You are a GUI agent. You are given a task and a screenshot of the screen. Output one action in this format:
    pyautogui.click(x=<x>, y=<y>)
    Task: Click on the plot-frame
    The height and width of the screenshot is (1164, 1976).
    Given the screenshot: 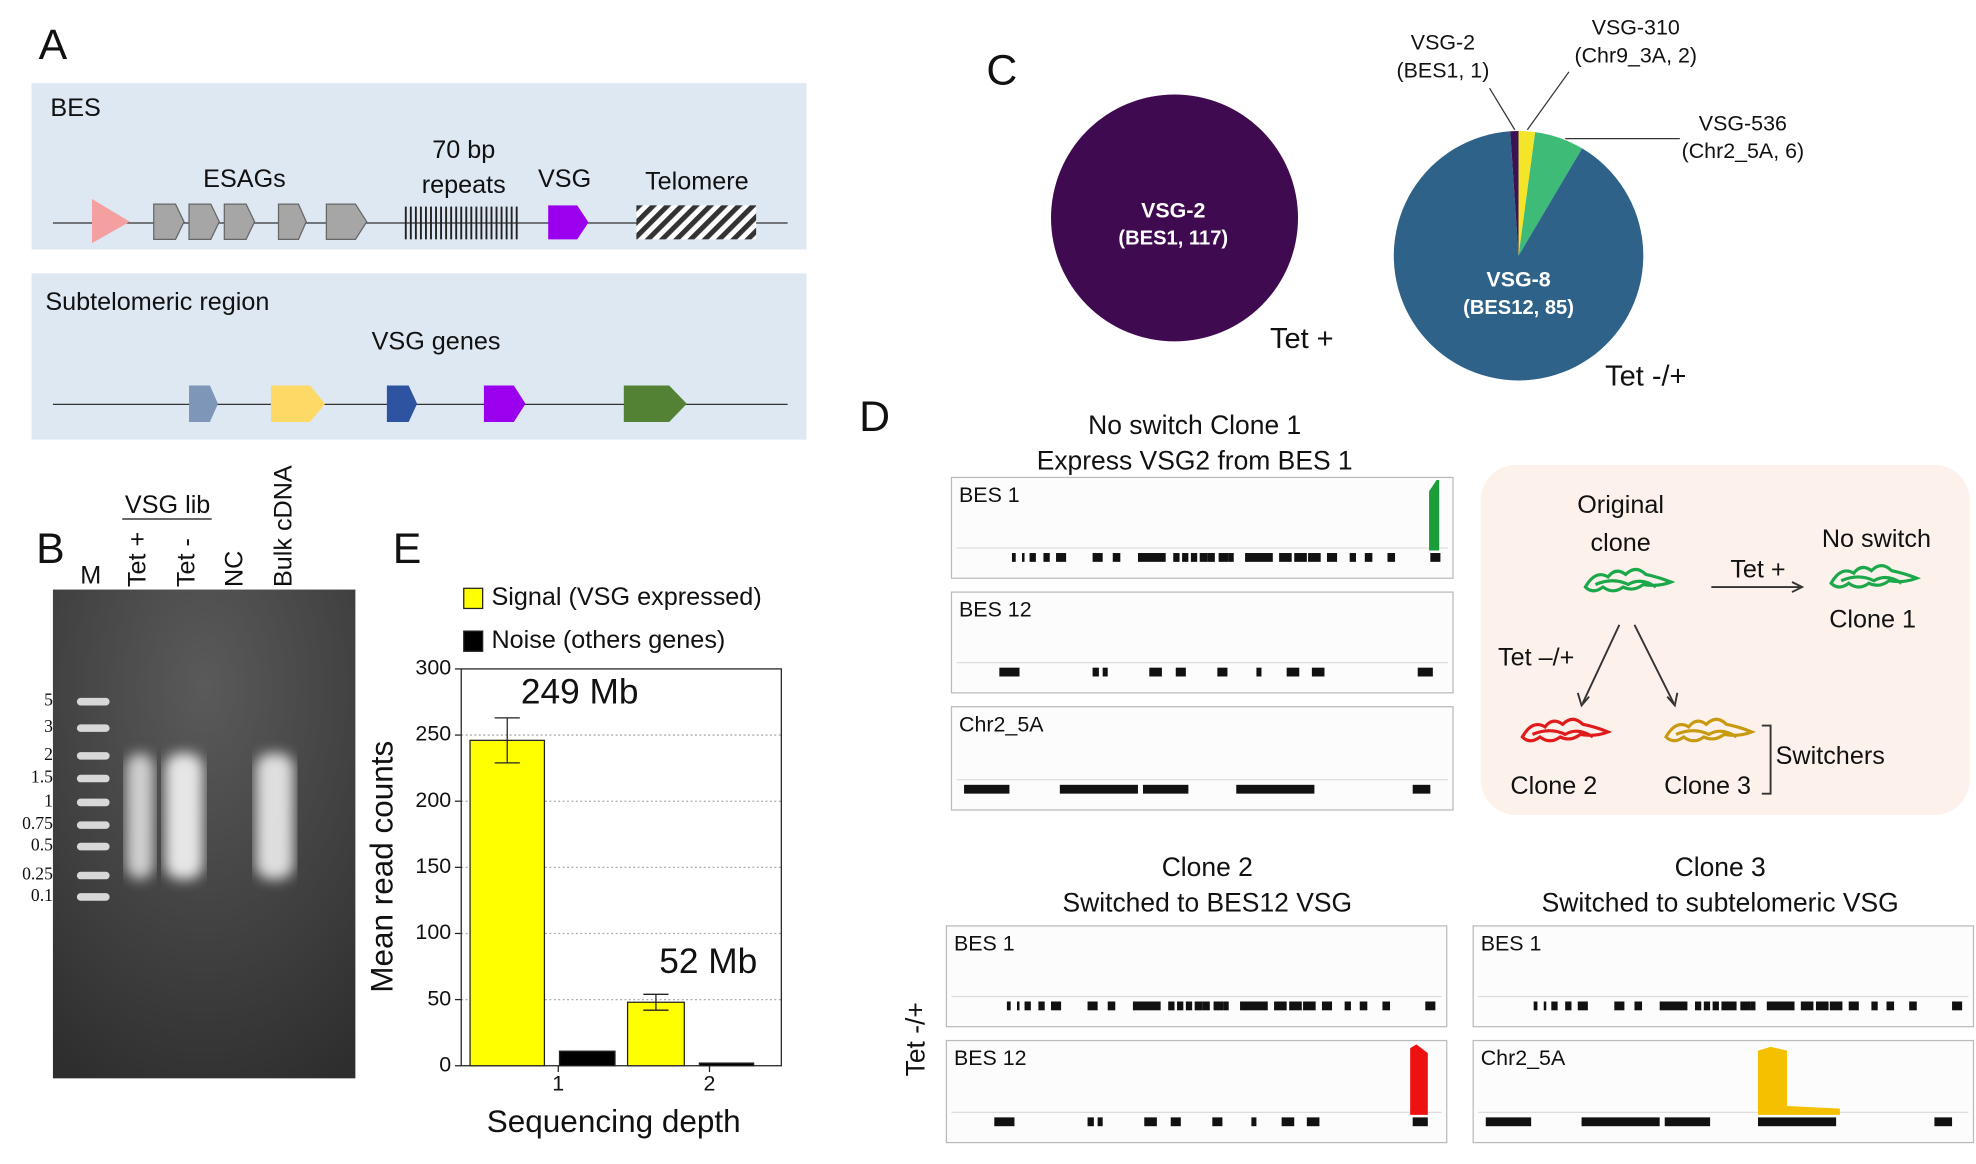 What is the action you would take?
    pyautogui.click(x=621, y=867)
    